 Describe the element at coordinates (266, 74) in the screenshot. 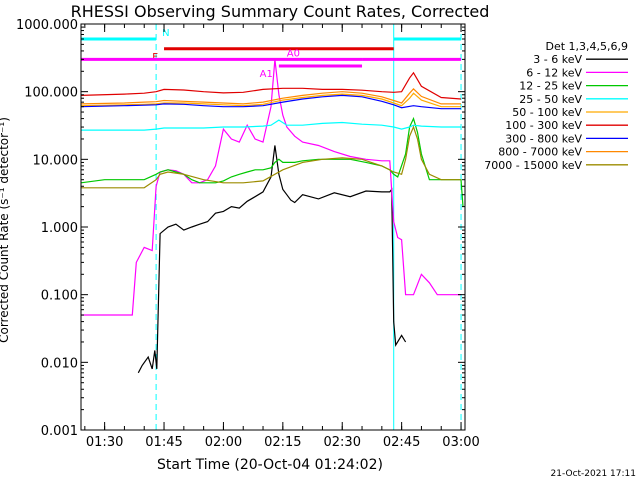

I see `state-label: A1` at that location.